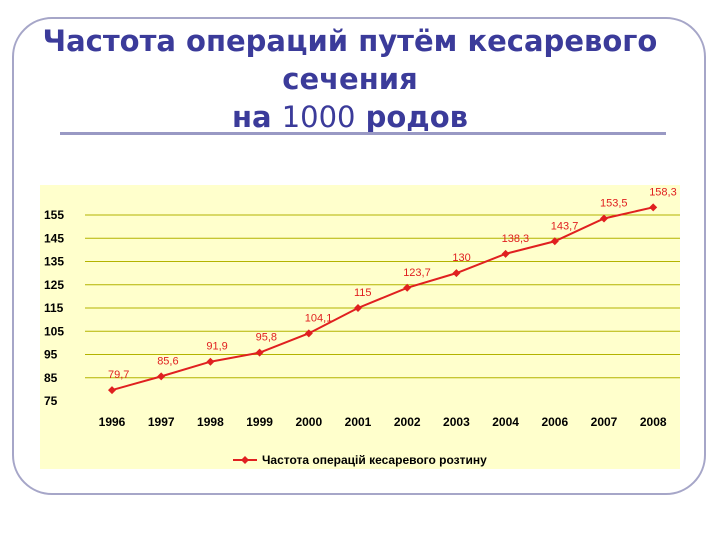 The height and width of the screenshot is (540, 720). What do you see at coordinates (565, 226) in the screenshot?
I see `data-label: 143,7` at bounding box center [565, 226].